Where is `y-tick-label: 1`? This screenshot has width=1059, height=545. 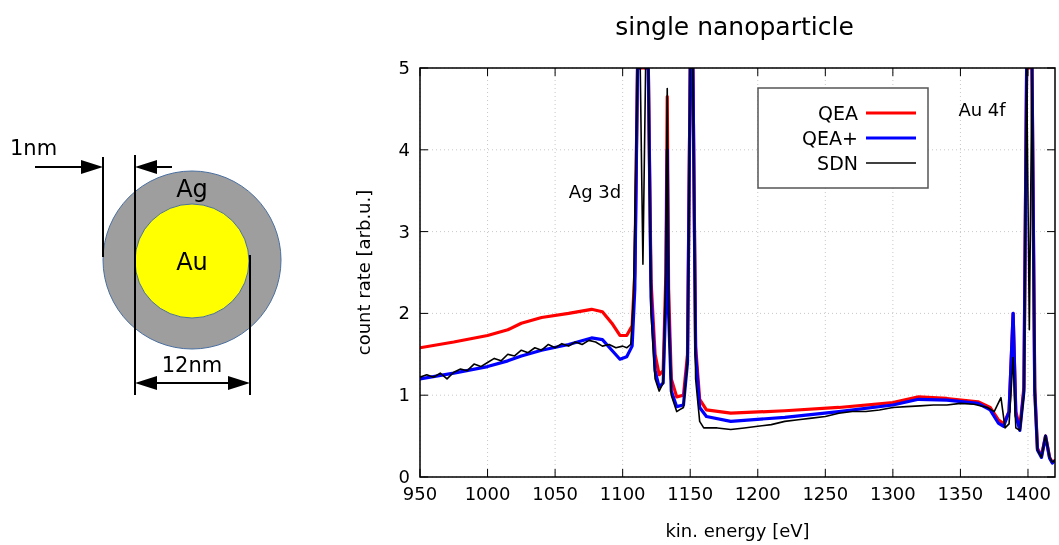 y-tick-label: 1 is located at coordinates (404, 395).